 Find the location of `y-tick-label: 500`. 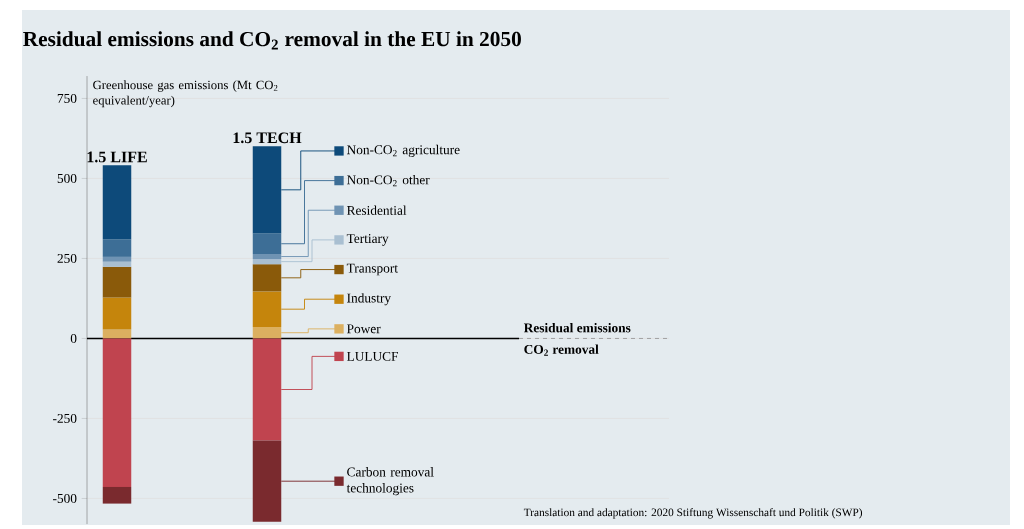

y-tick-label: 500 is located at coordinates (67, 178).